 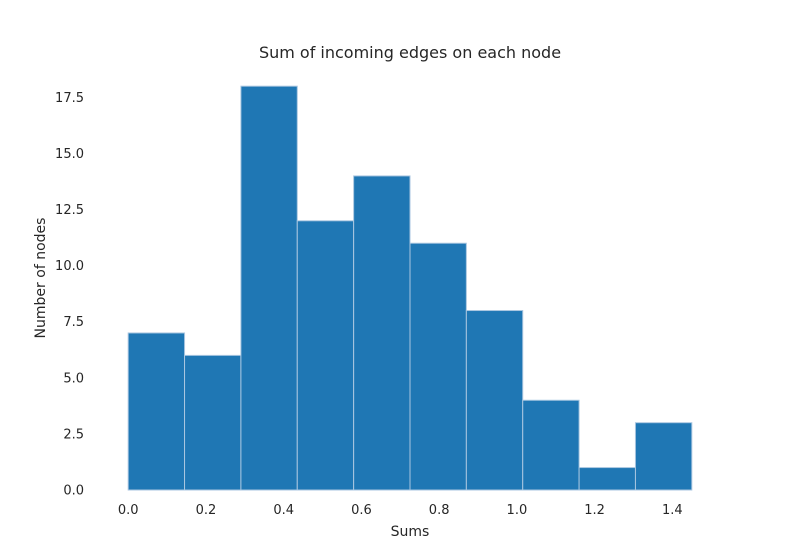 What do you see at coordinates (361, 510) in the screenshot?
I see `x-tick-label: 0.6` at bounding box center [361, 510].